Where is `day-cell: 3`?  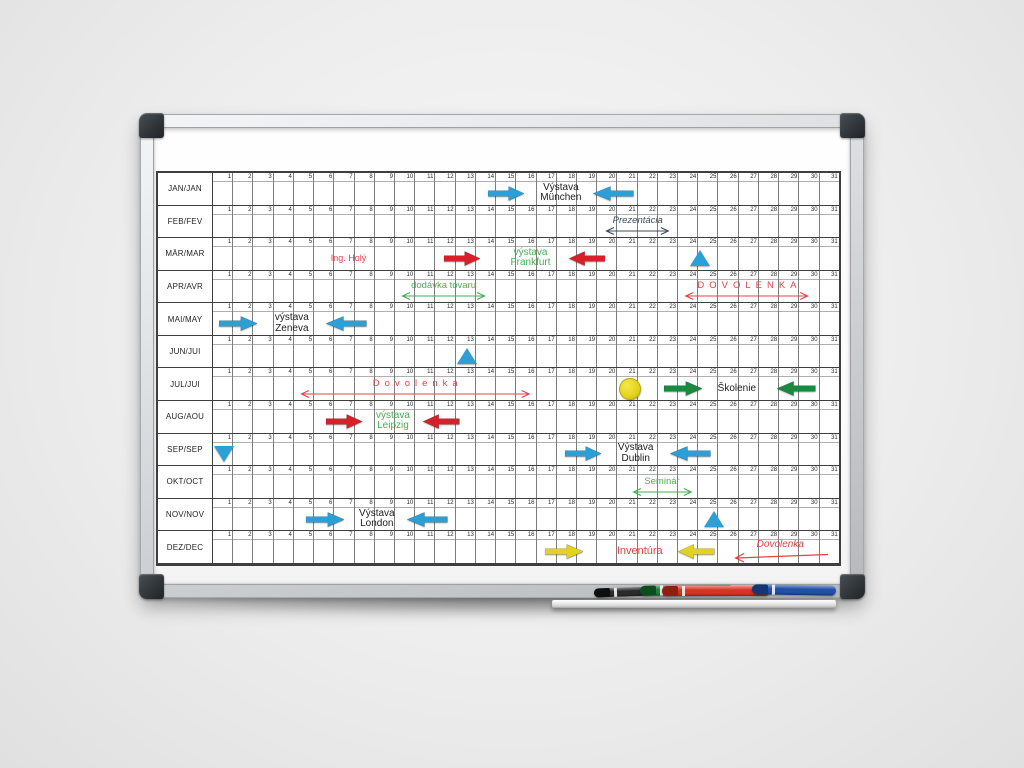
day-cell: 3 is located at coordinates (263, 482).